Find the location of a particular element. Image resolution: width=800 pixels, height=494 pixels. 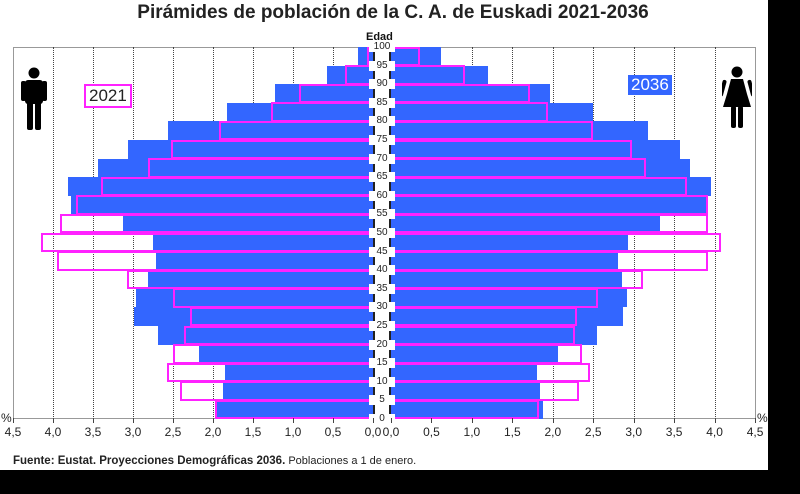

x-tick-label-right: 1,5 is located at coordinates (512, 432).